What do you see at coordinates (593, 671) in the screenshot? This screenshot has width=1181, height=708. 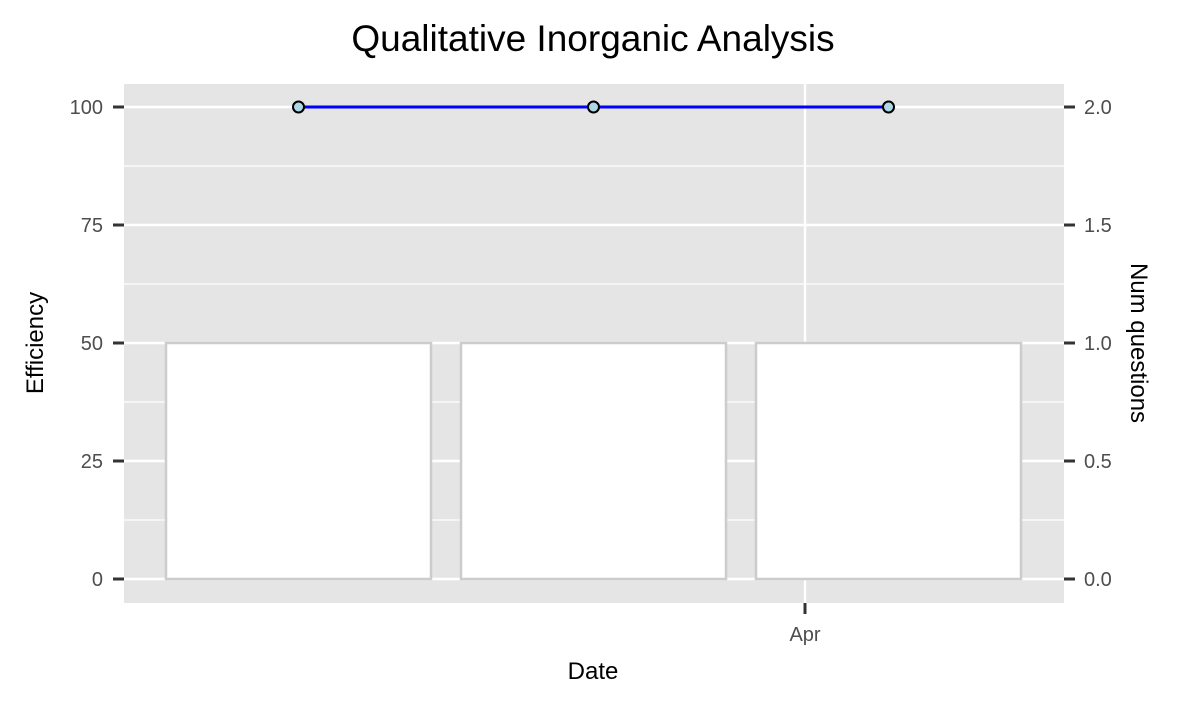 I see `x-axis-title: Date` at bounding box center [593, 671].